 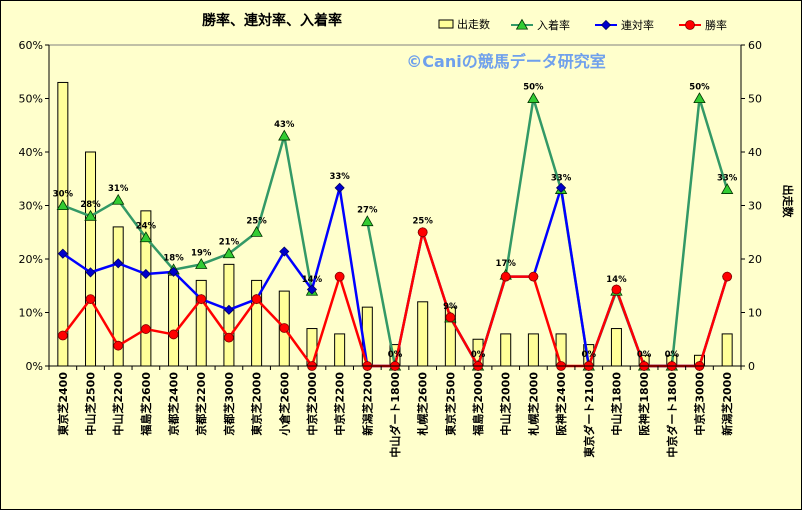 What do you see at coordinates (450, 404) in the screenshot?
I see `x-tick-label: 東京芝2500` at bounding box center [450, 404].